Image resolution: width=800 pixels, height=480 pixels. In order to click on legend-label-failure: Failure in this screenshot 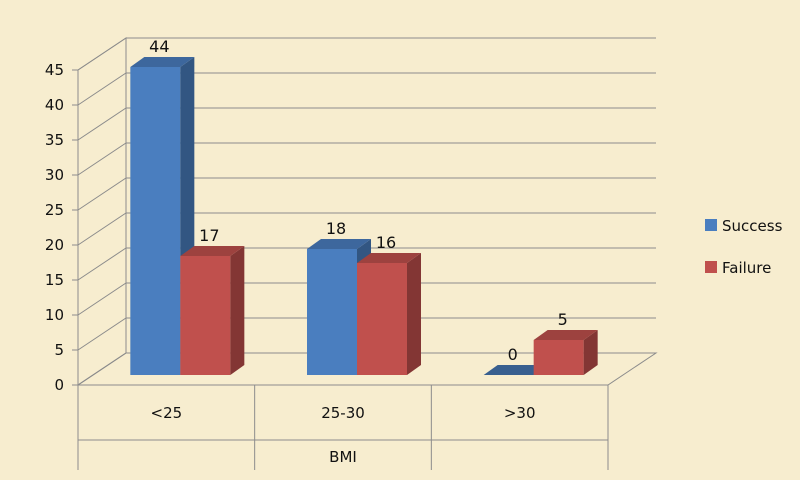, I will do `click(746, 268)`.